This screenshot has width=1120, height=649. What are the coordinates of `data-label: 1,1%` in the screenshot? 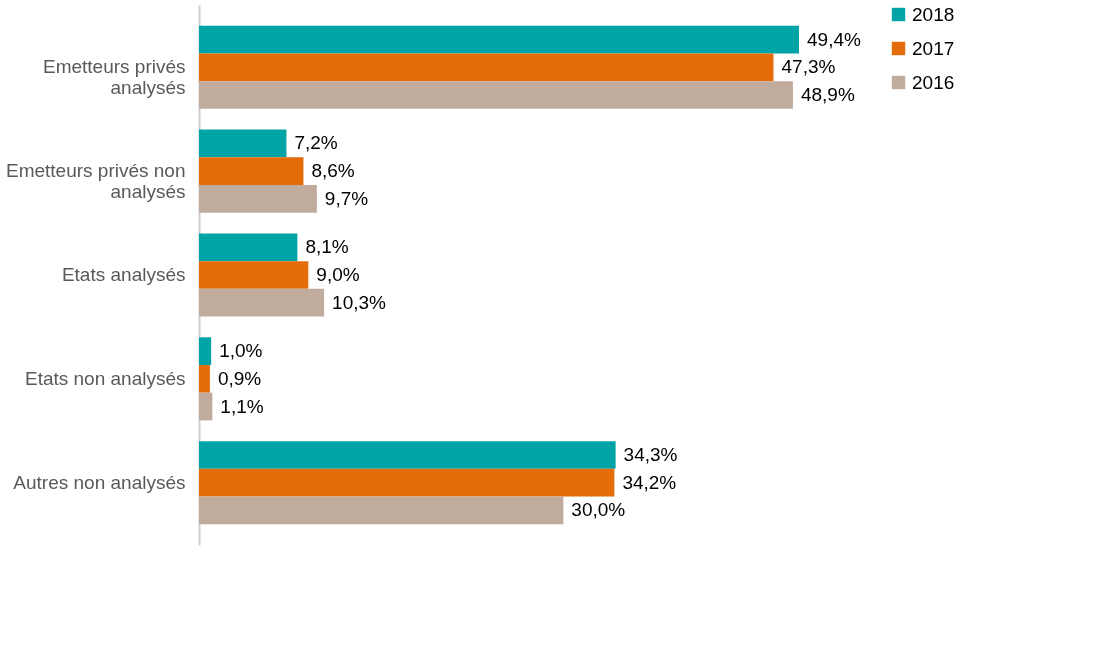 It's located at (242, 406).